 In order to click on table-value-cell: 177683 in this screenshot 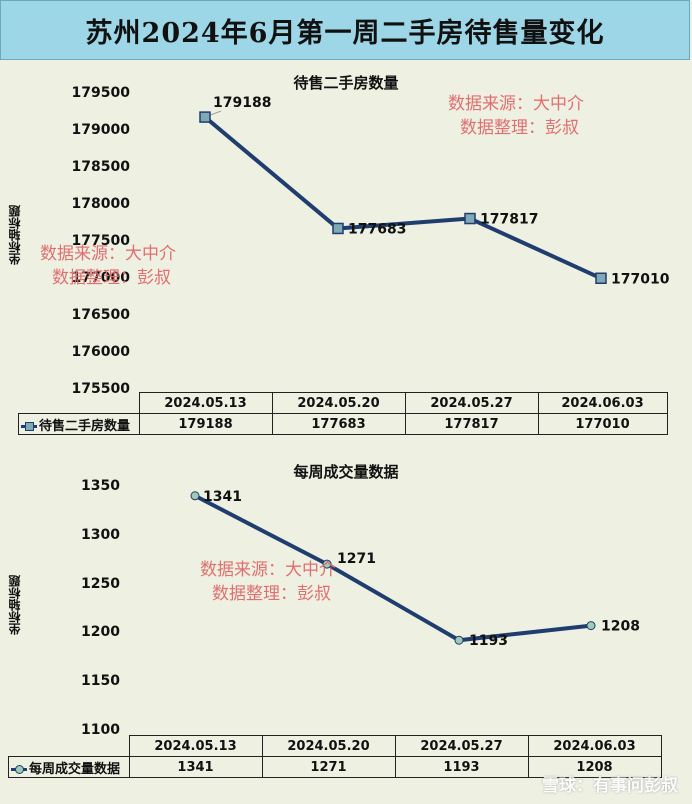, I will do `click(338, 424)`.